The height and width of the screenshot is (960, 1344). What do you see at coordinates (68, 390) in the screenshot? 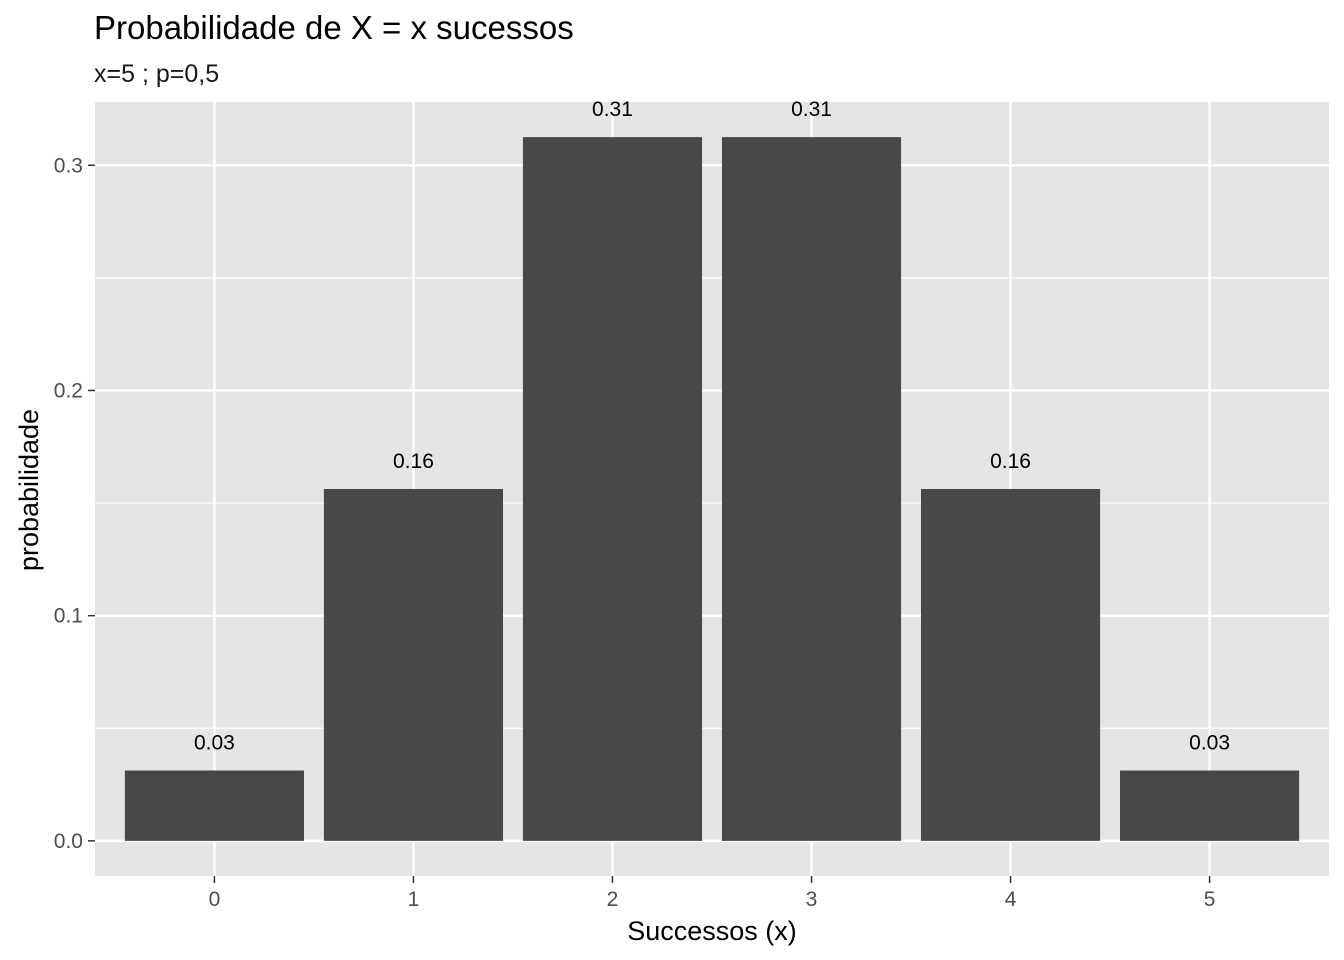
I see `y-tick-label: 0.2` at bounding box center [68, 390].